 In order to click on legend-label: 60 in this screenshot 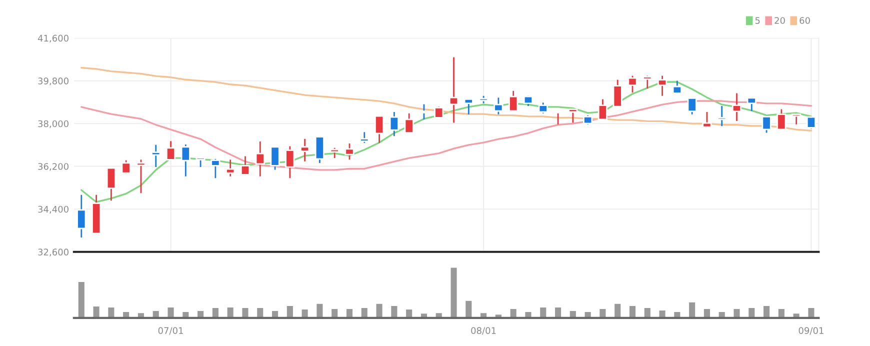, I will do `click(805, 20)`.